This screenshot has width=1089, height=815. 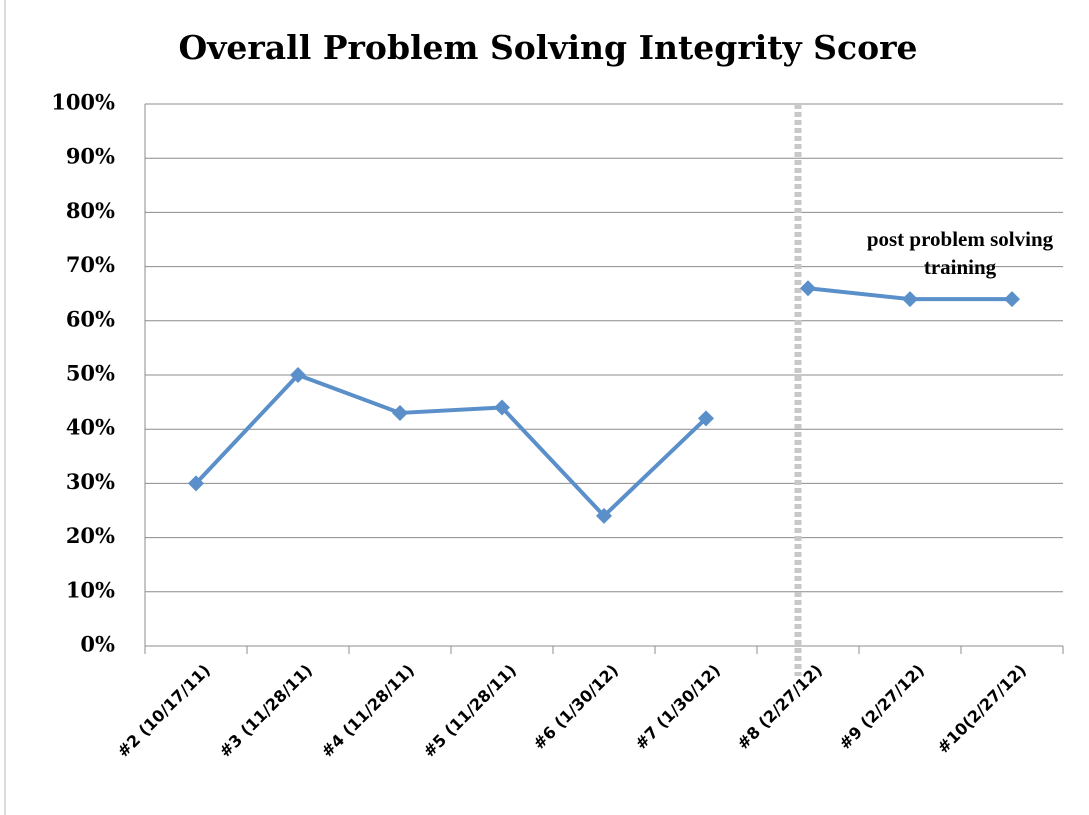 What do you see at coordinates (90, 318) in the screenshot?
I see `y-tick-label: 60%` at bounding box center [90, 318].